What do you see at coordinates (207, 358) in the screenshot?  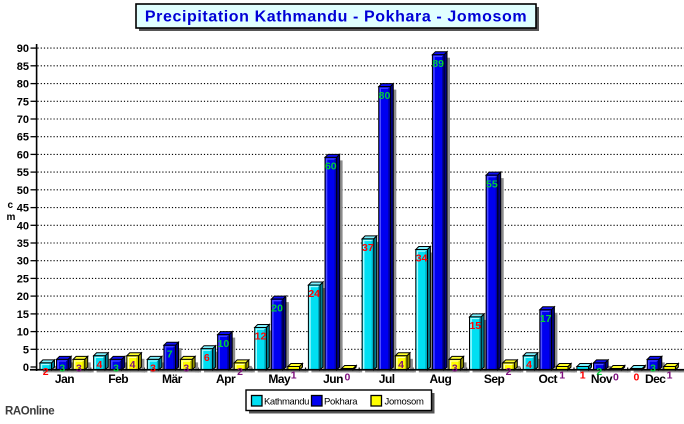 I see `svg-text: 6` at bounding box center [207, 358].